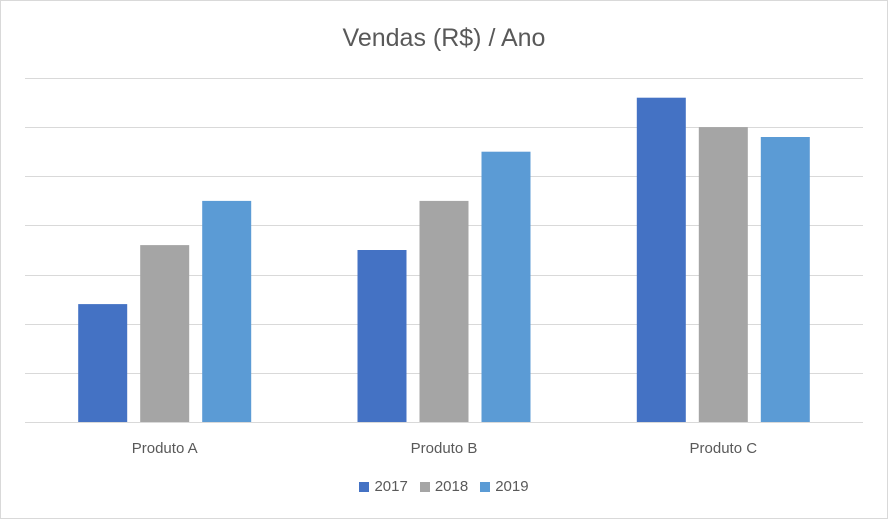 The height and width of the screenshot is (519, 888). I want to click on category-label: Produto B, so click(444, 448).